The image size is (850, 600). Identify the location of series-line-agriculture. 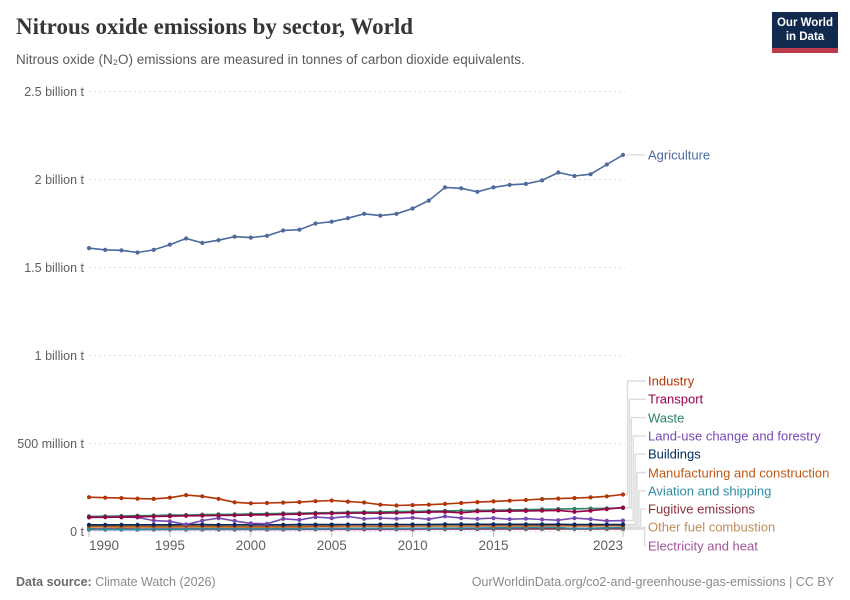
(356, 204).